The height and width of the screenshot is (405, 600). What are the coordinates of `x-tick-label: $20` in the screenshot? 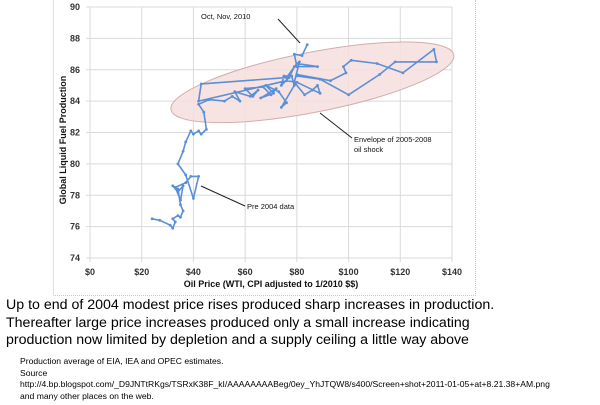 It's located at (141, 272).